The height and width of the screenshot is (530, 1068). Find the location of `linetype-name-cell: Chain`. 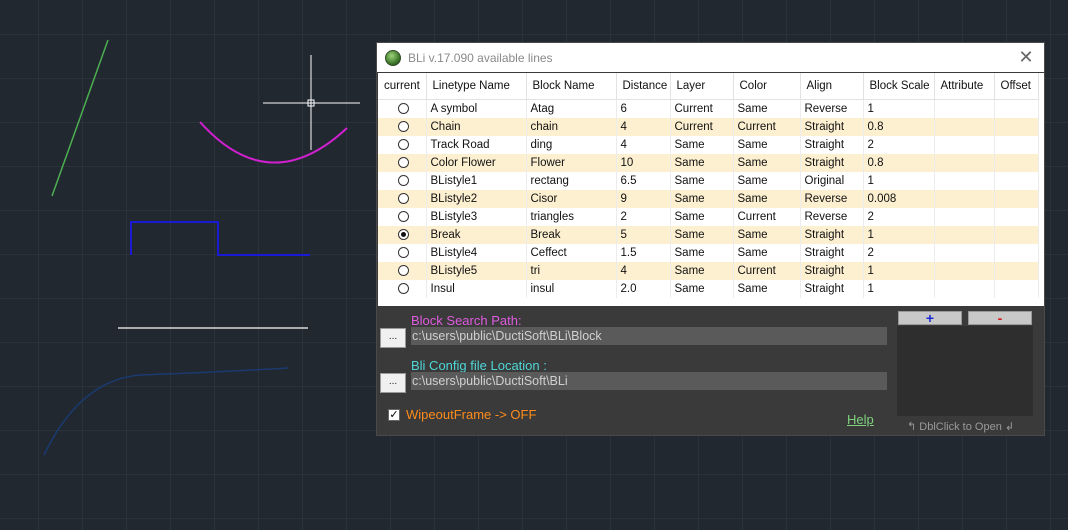

linetype-name-cell: Chain is located at coordinates (476, 127).